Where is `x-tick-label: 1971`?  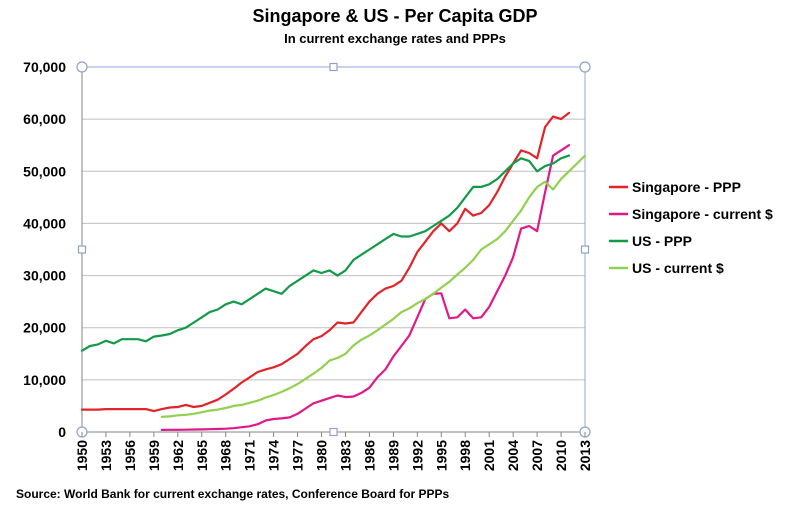 x-tick-label: 1971 is located at coordinates (250, 455).